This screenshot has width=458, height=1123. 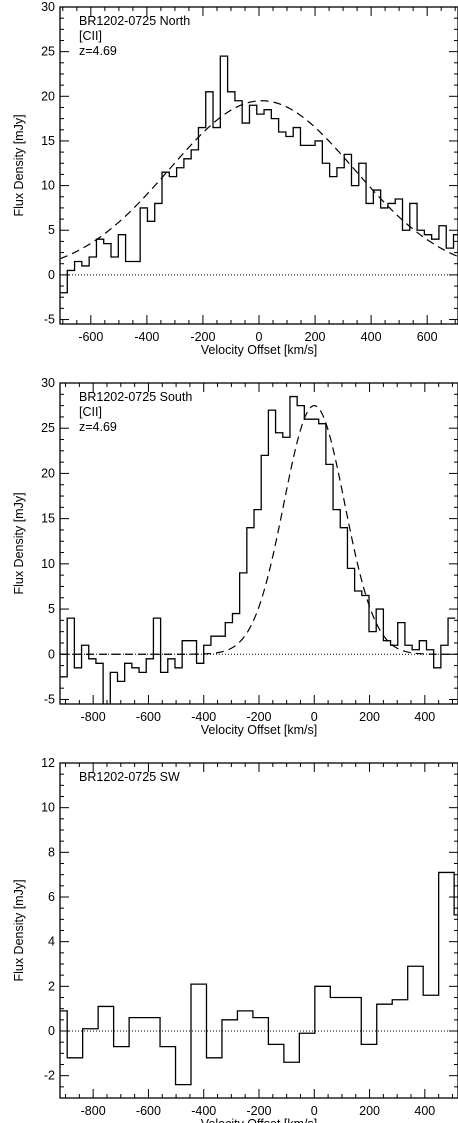 I want to click on y-tick-label: 2, so click(x=51, y=986).